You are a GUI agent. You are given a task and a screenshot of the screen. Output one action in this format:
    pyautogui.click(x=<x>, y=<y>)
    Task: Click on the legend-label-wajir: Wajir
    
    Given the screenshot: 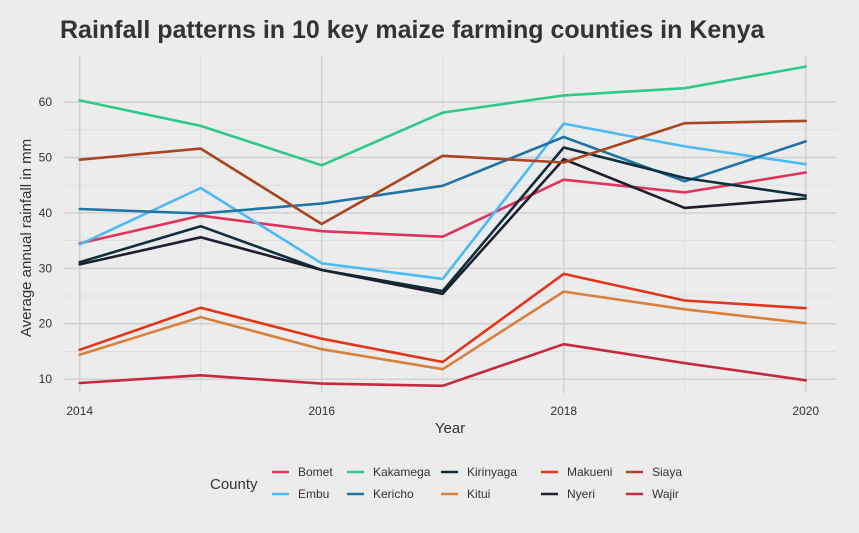 What is the action you would take?
    pyautogui.click(x=665, y=494)
    